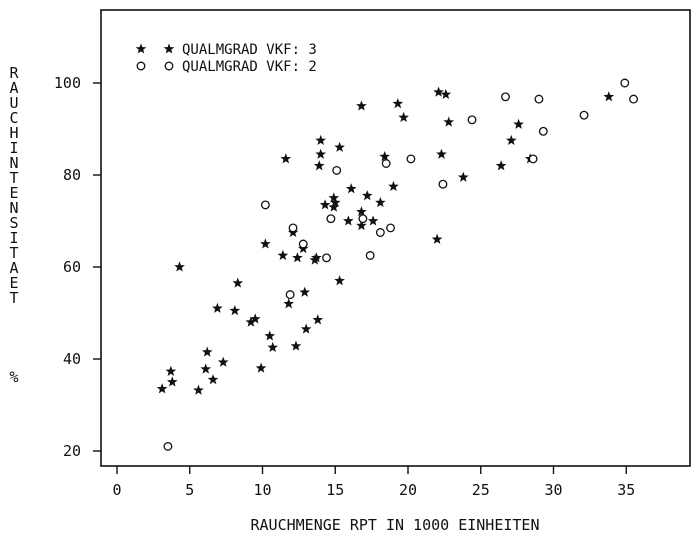  I want to click on x-tick-label: 15, so click(335, 490).